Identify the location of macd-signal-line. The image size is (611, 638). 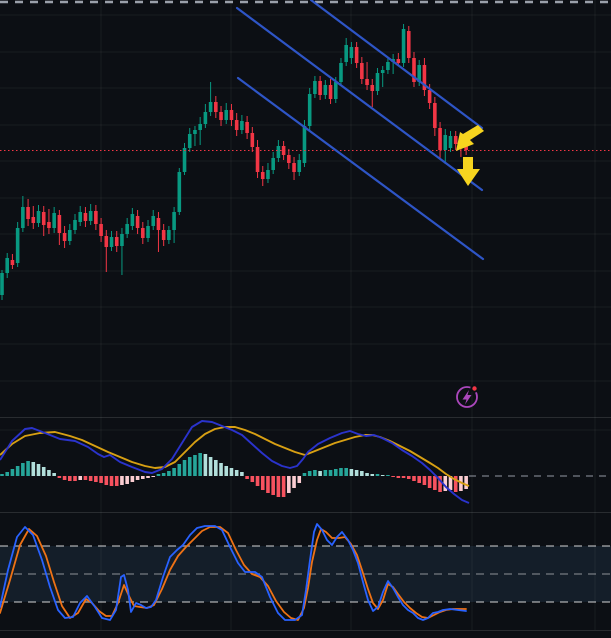
(235, 456).